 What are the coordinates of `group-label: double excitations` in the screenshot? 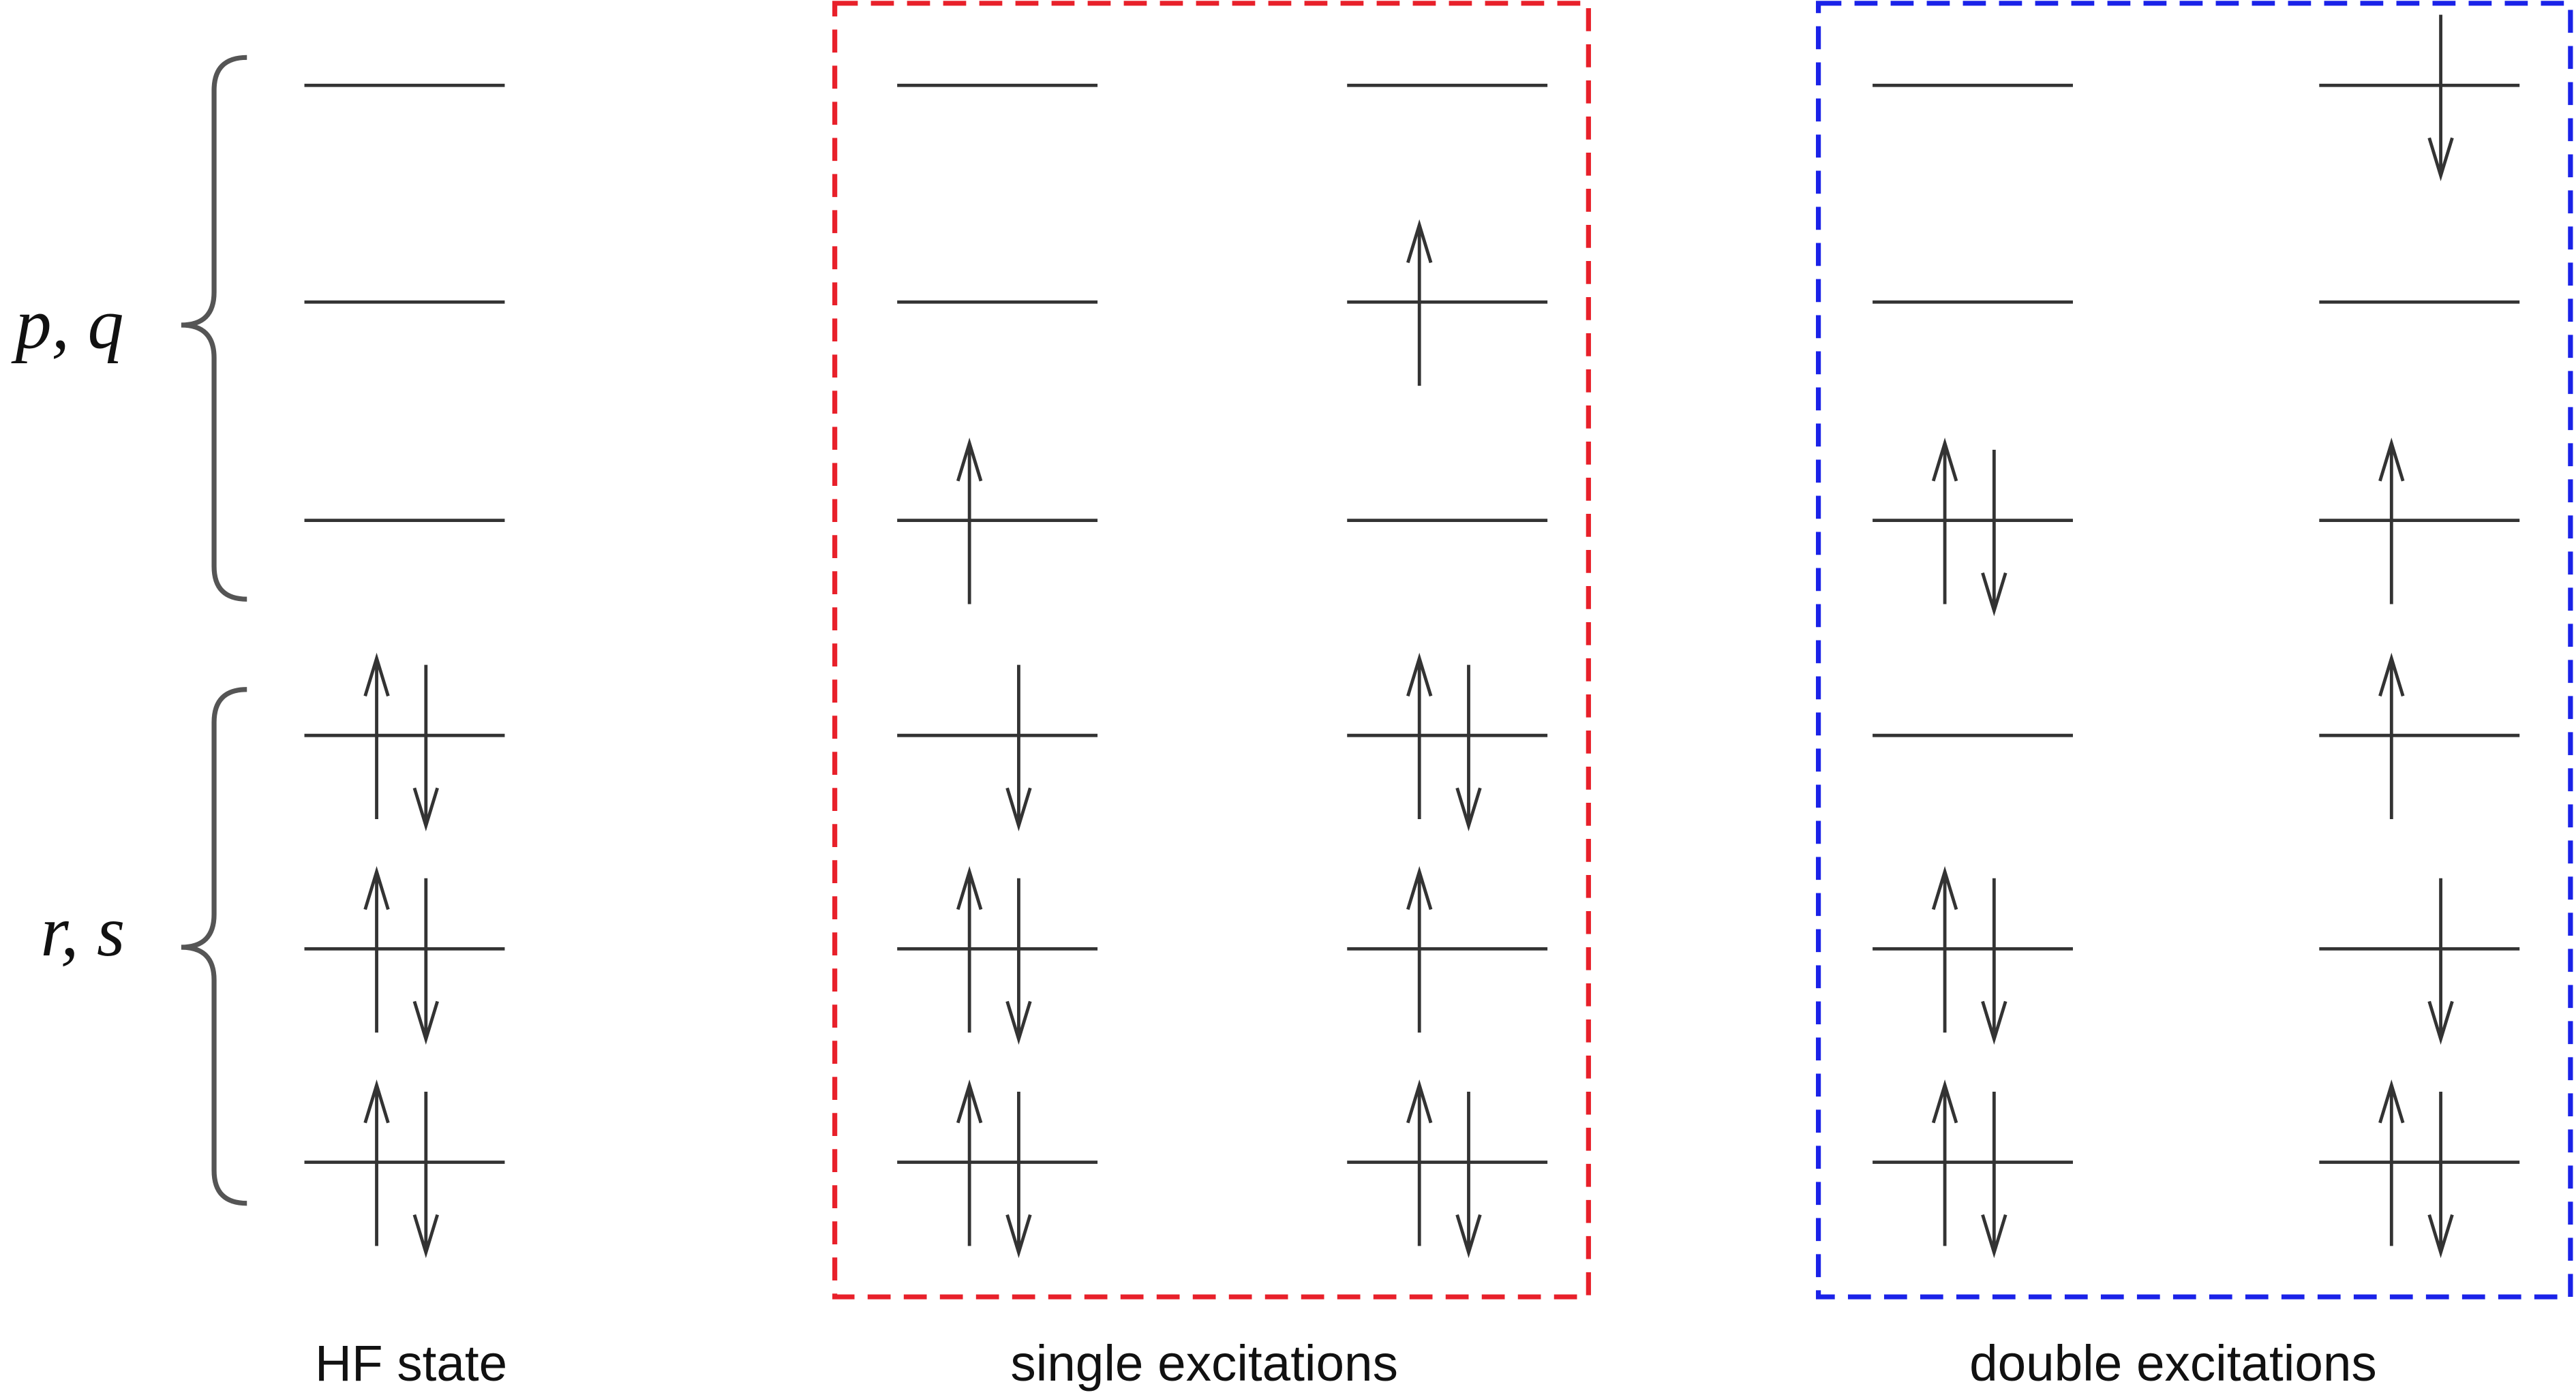 It's located at (2173, 1363).